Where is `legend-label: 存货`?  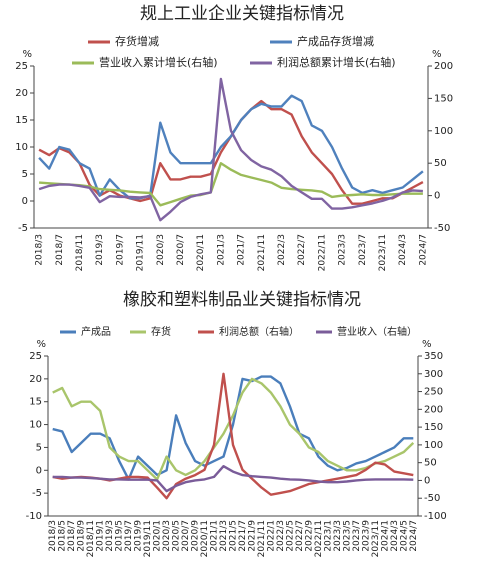
legend-label: 存货 is located at coordinates (161, 331).